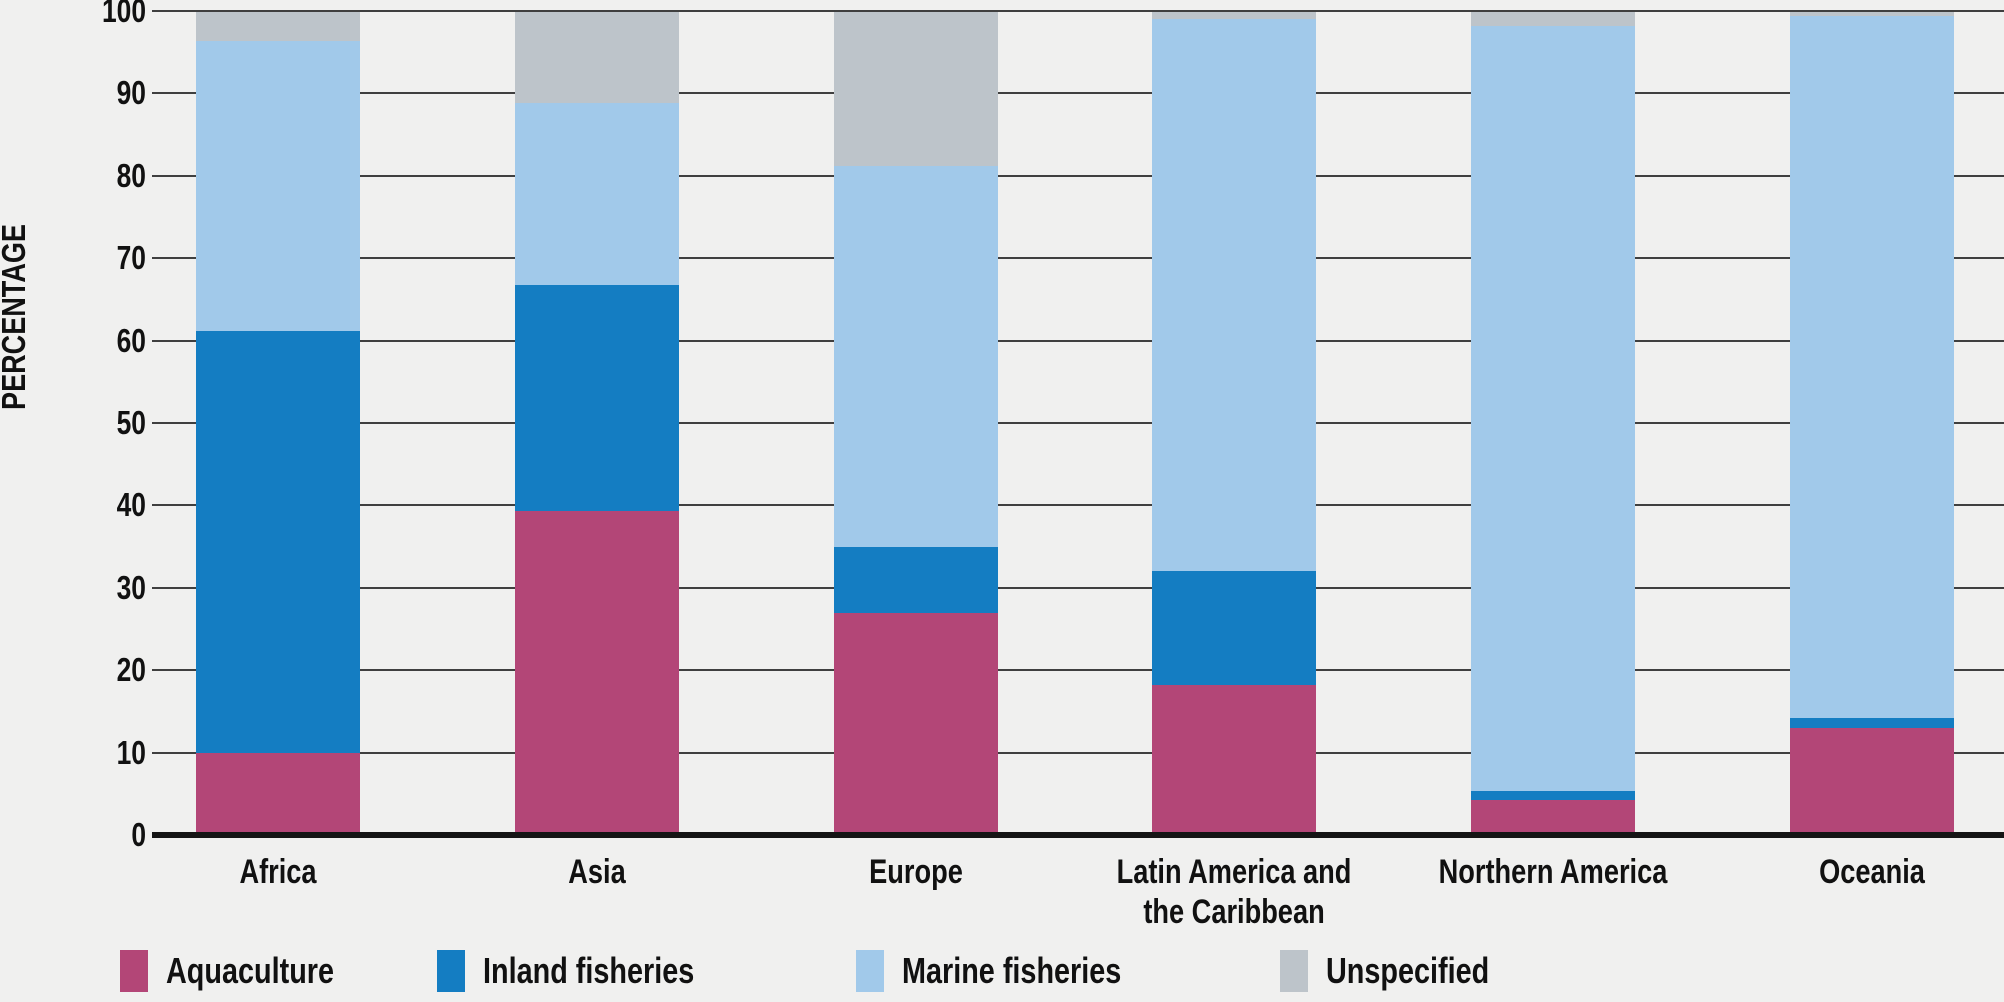  What do you see at coordinates (16, 317) in the screenshot?
I see `y-axis-title: PERCENTAGE` at bounding box center [16, 317].